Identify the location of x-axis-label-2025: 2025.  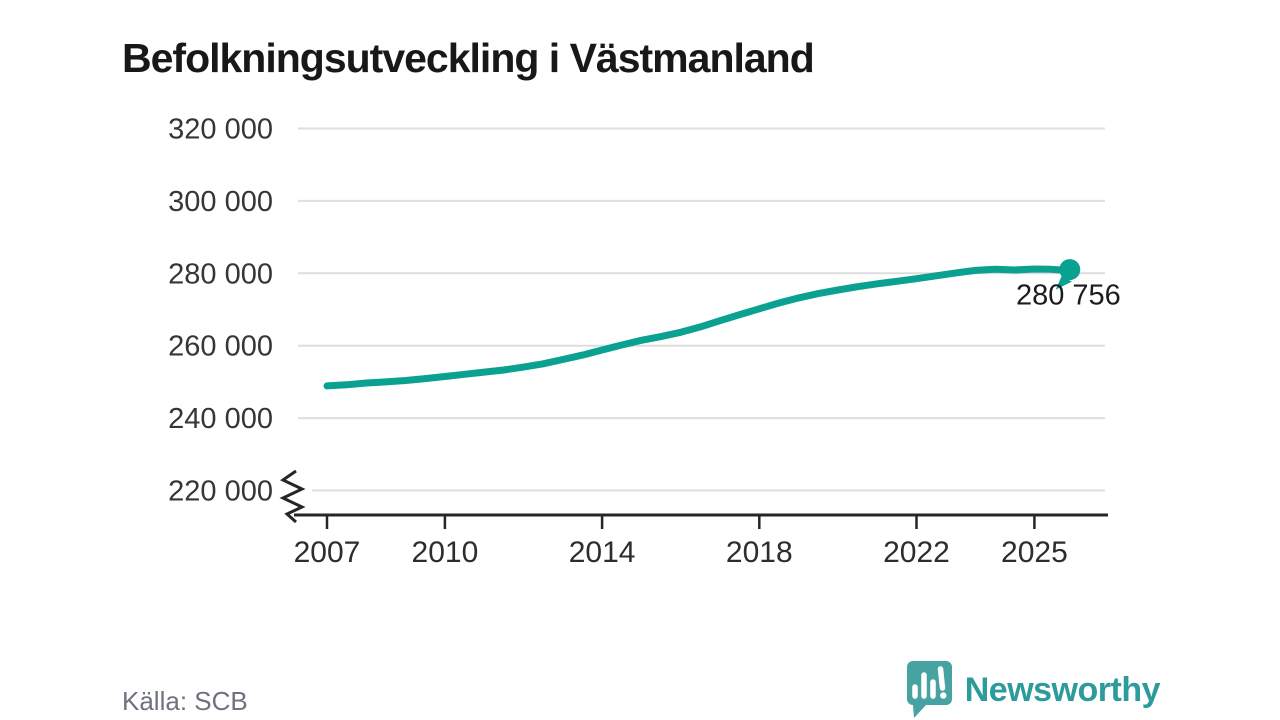
(1034, 552).